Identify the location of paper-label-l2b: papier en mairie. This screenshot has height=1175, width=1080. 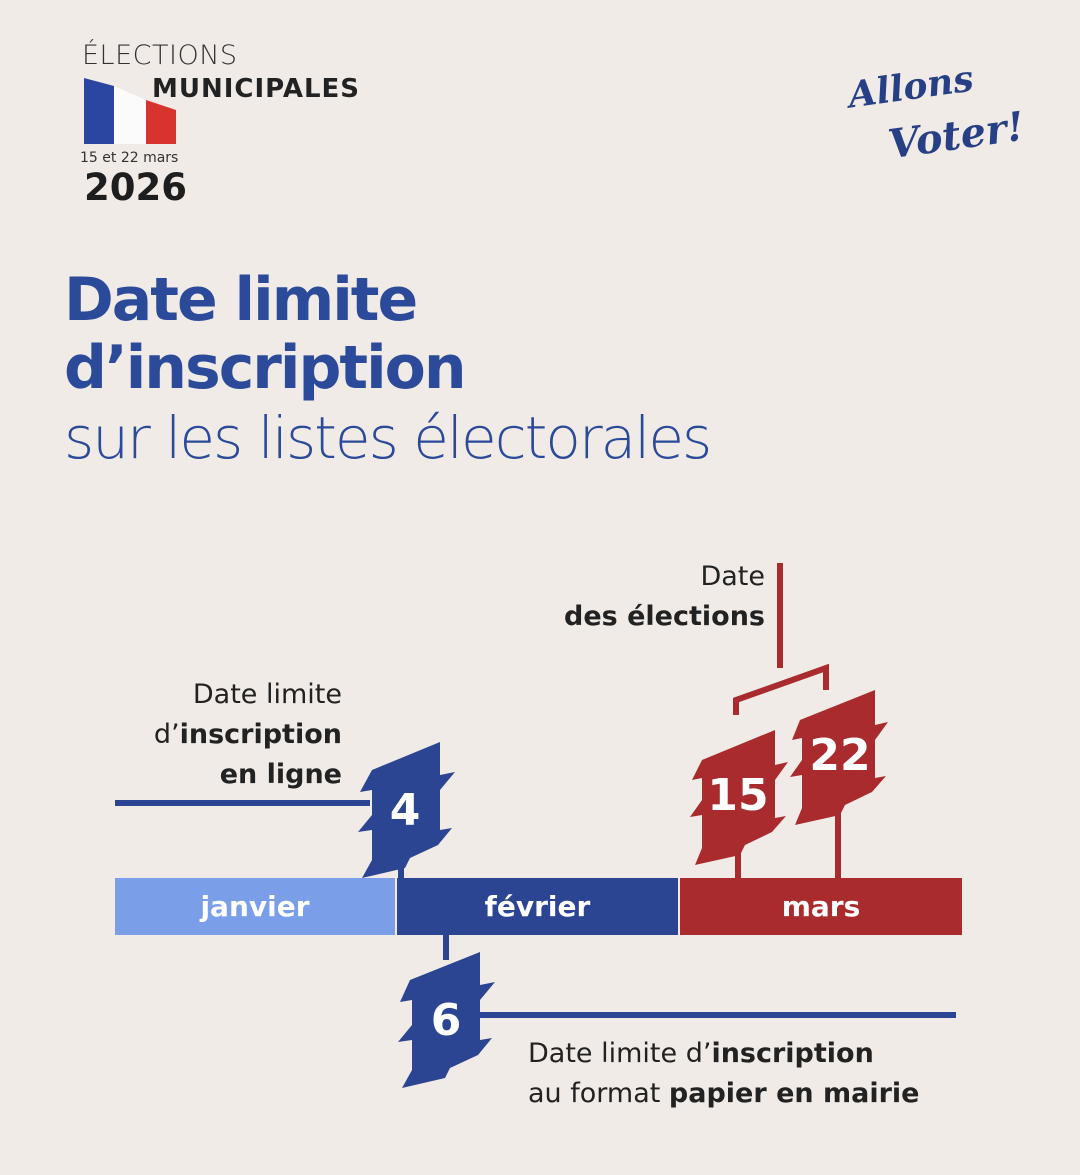
(794, 1093).